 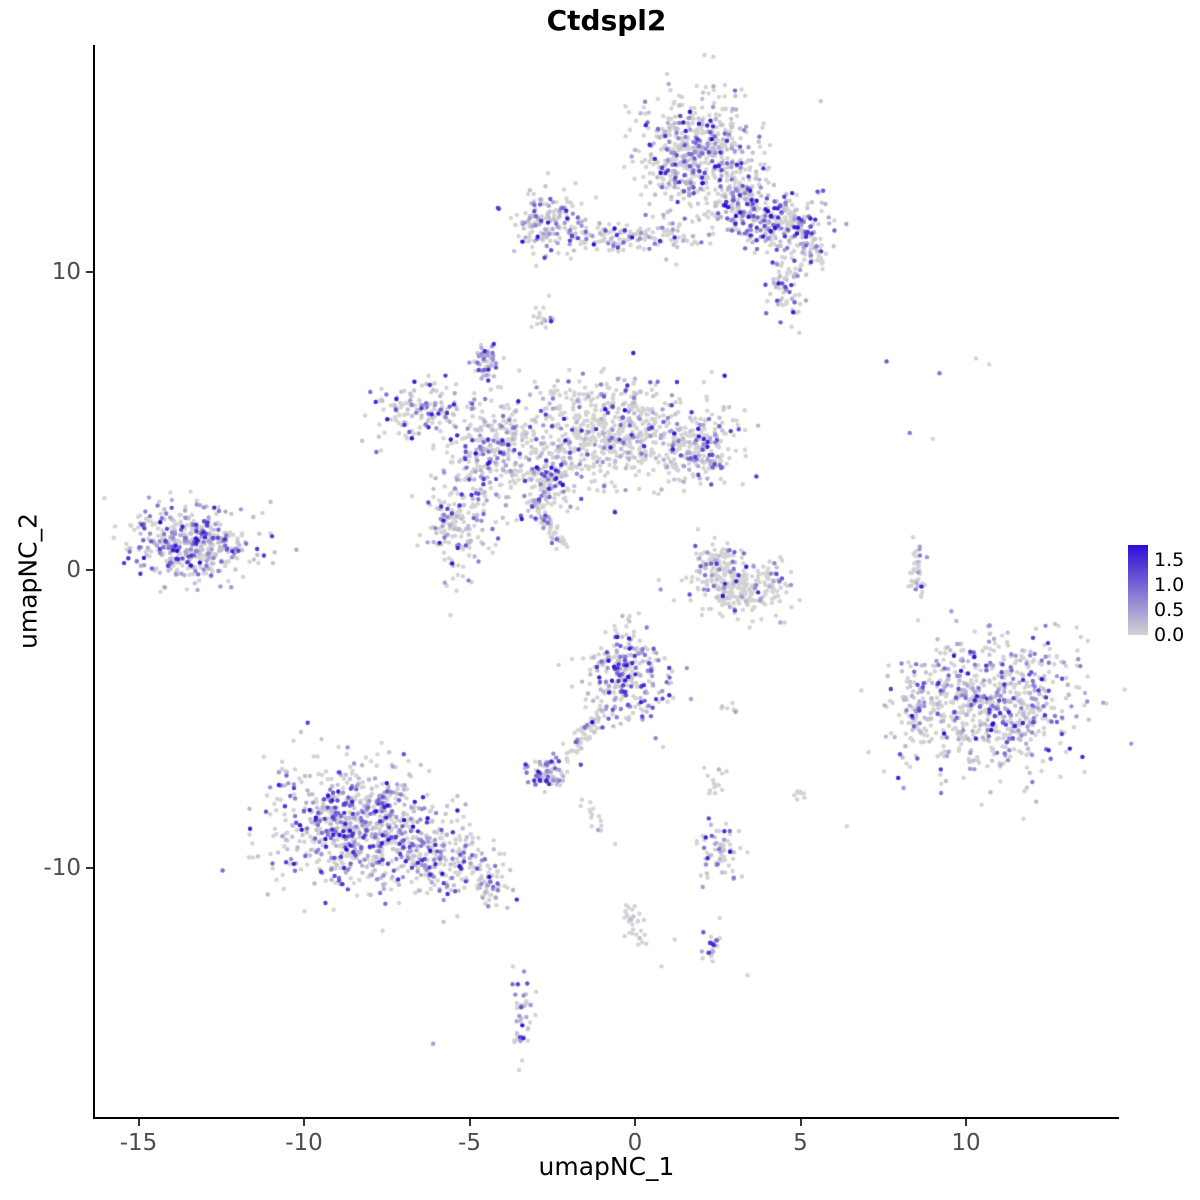 What do you see at coordinates (469, 1143) in the screenshot?
I see `x-tick-label: -5` at bounding box center [469, 1143].